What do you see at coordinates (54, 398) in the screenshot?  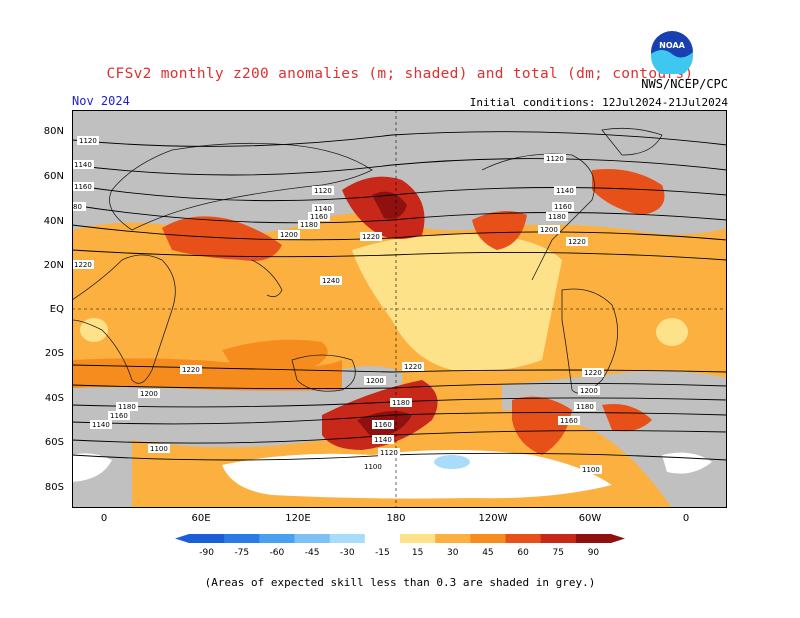 I see `lat-label-40s: 40S` at bounding box center [54, 398].